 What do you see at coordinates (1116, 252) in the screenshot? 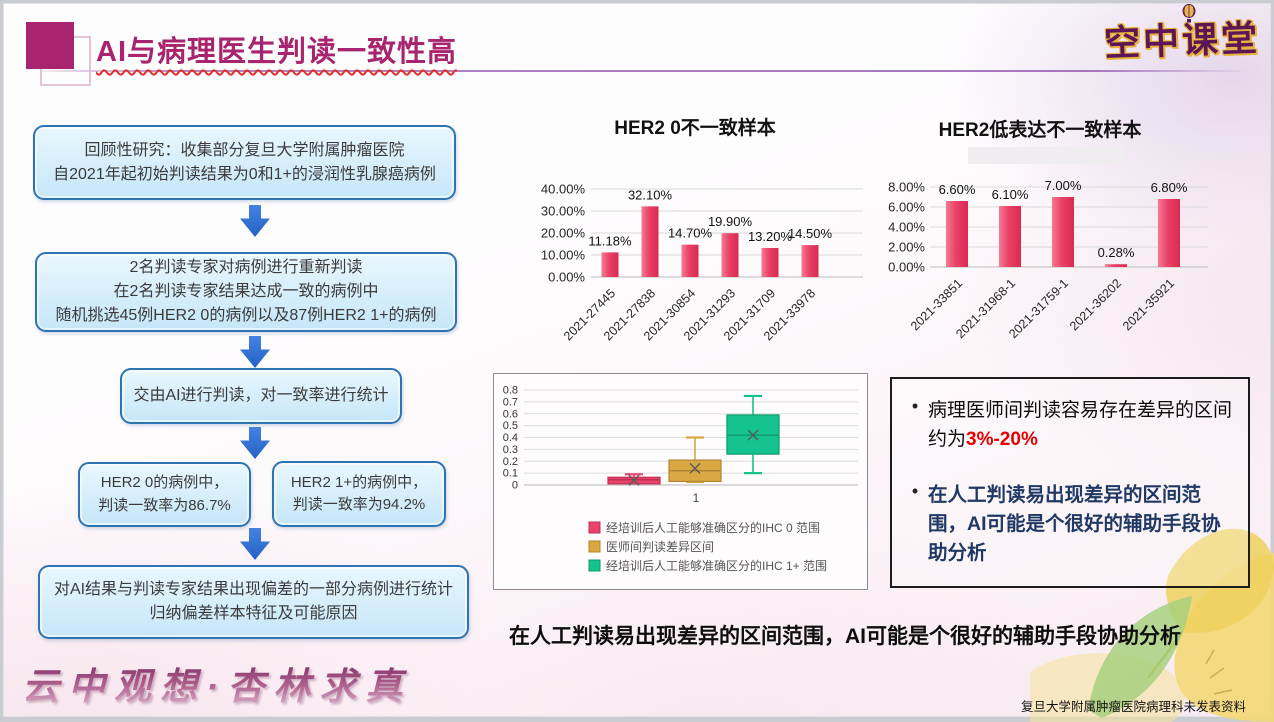
I see `svg-text: 0.28%` at bounding box center [1116, 252].